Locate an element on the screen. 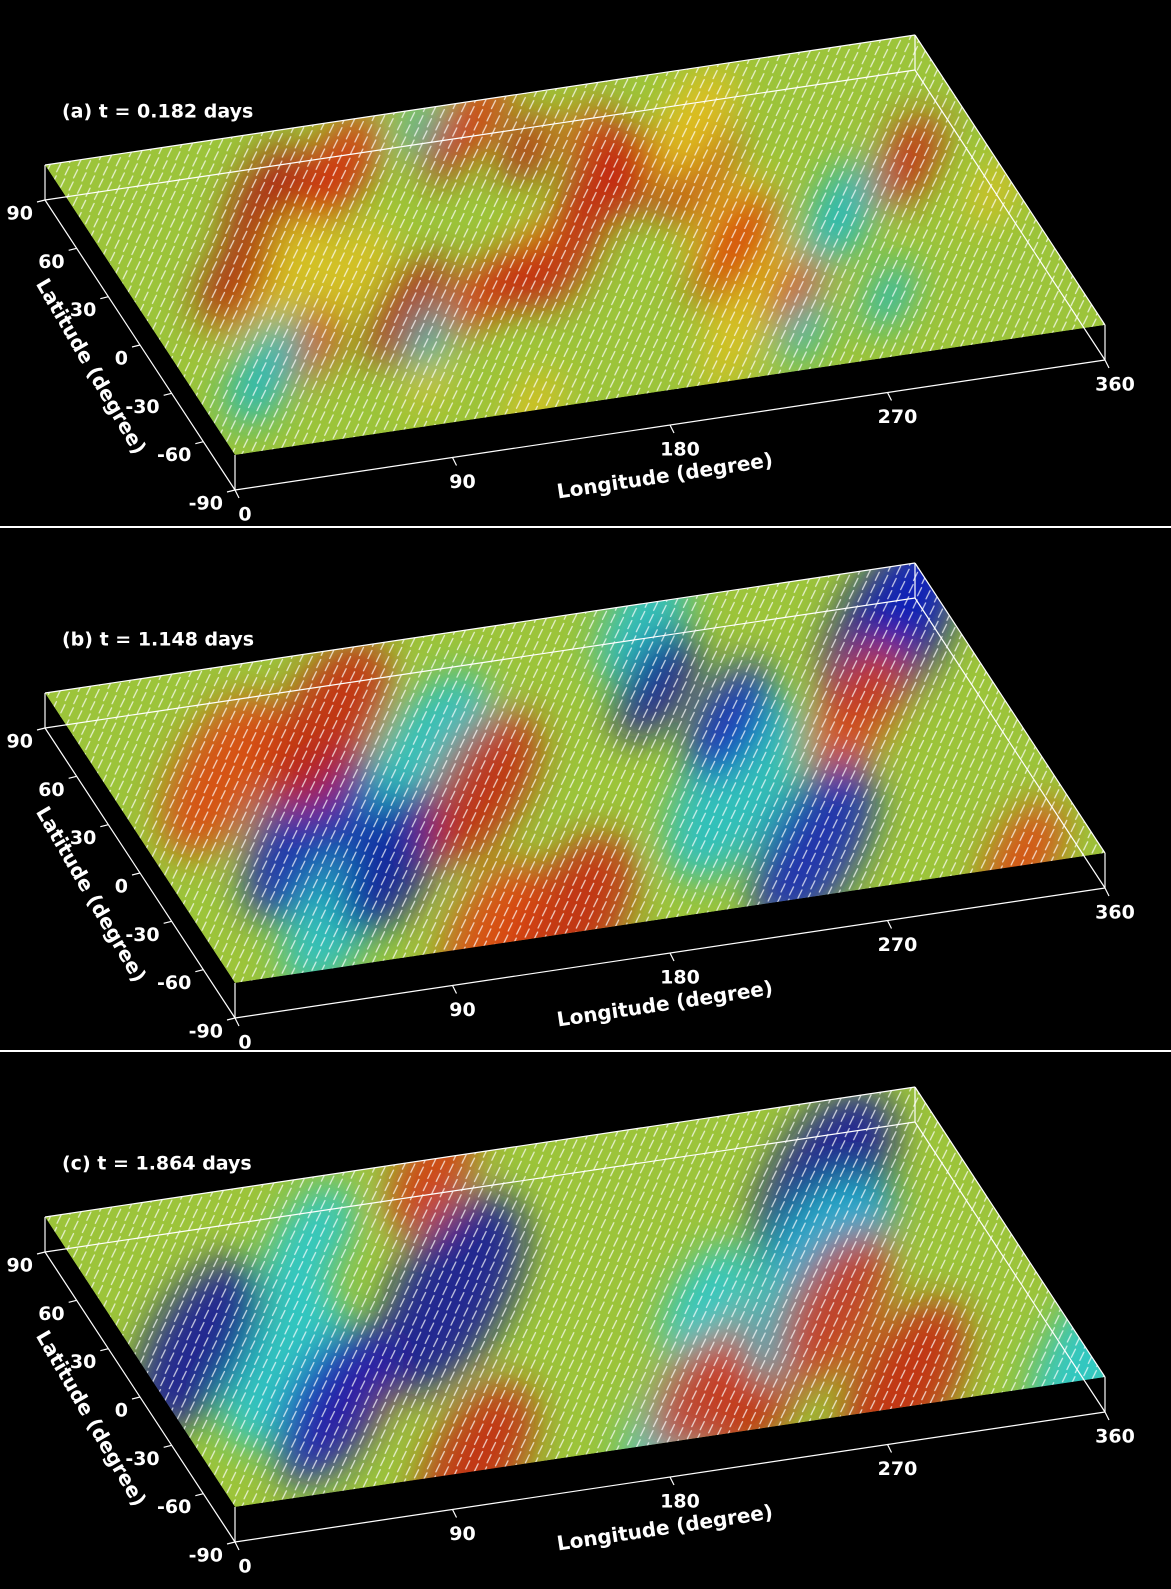 This screenshot has width=1171, height=1589. panel-title: (a) t = 0.182 days is located at coordinates (157, 112).